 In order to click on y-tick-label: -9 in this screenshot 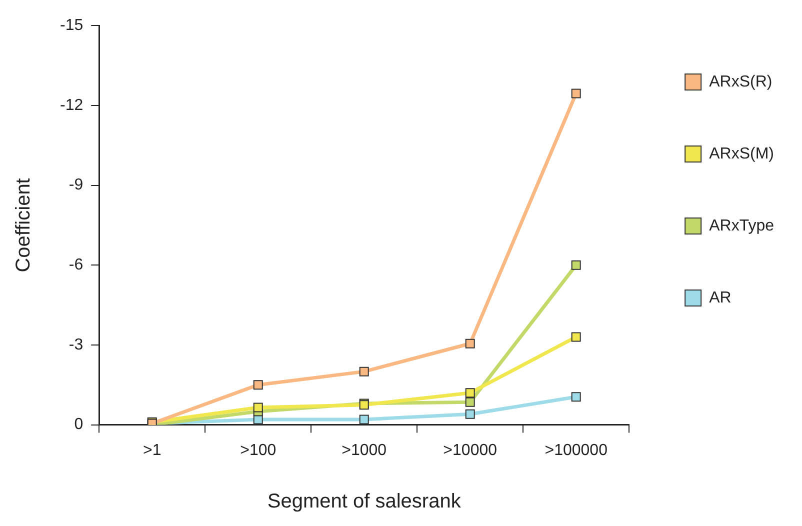, I will do `click(76, 185)`.